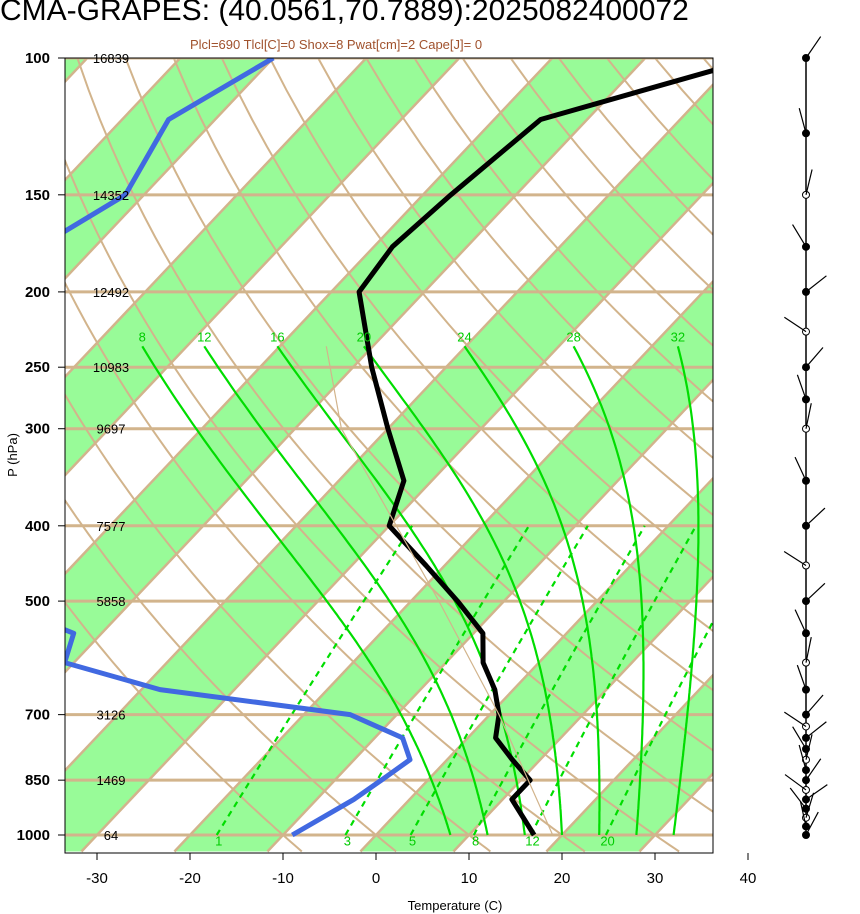 Image resolution: width=860 pixels, height=914 pixels. I want to click on isotherm-band, so click(796, 425).